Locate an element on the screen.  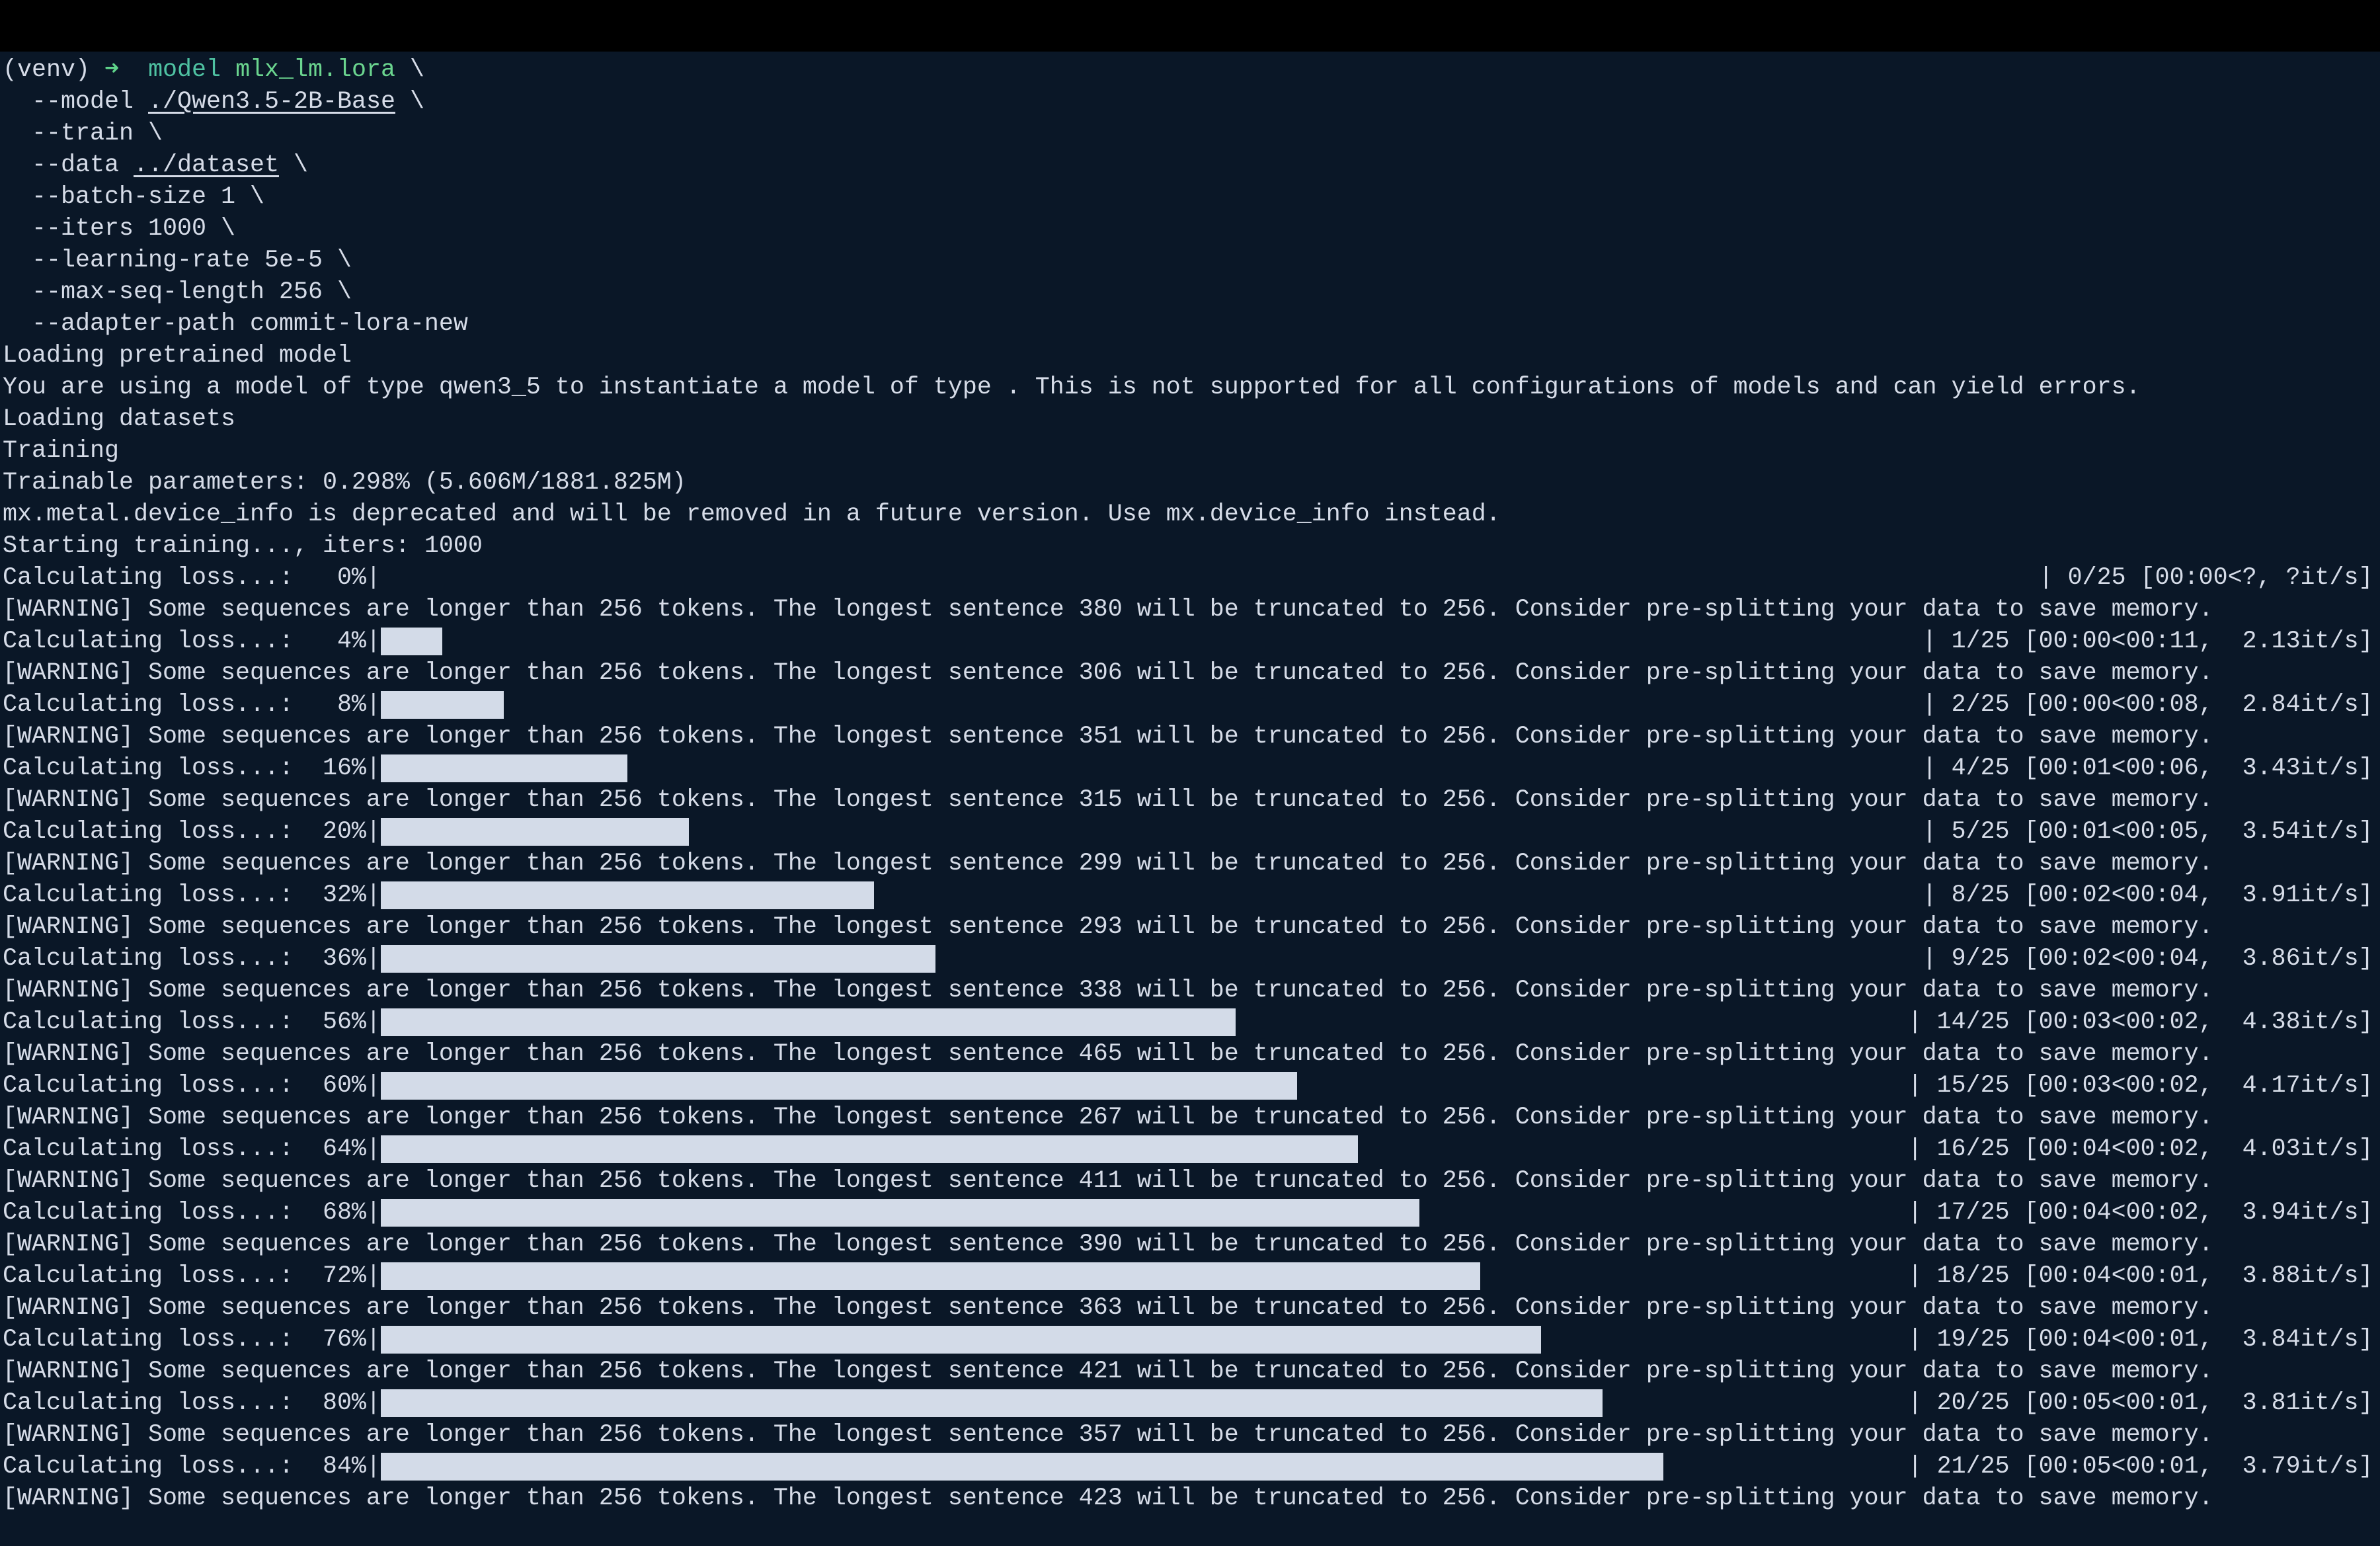
command-argument-line: --batch-size 1 \ is located at coordinates (1191, 197).